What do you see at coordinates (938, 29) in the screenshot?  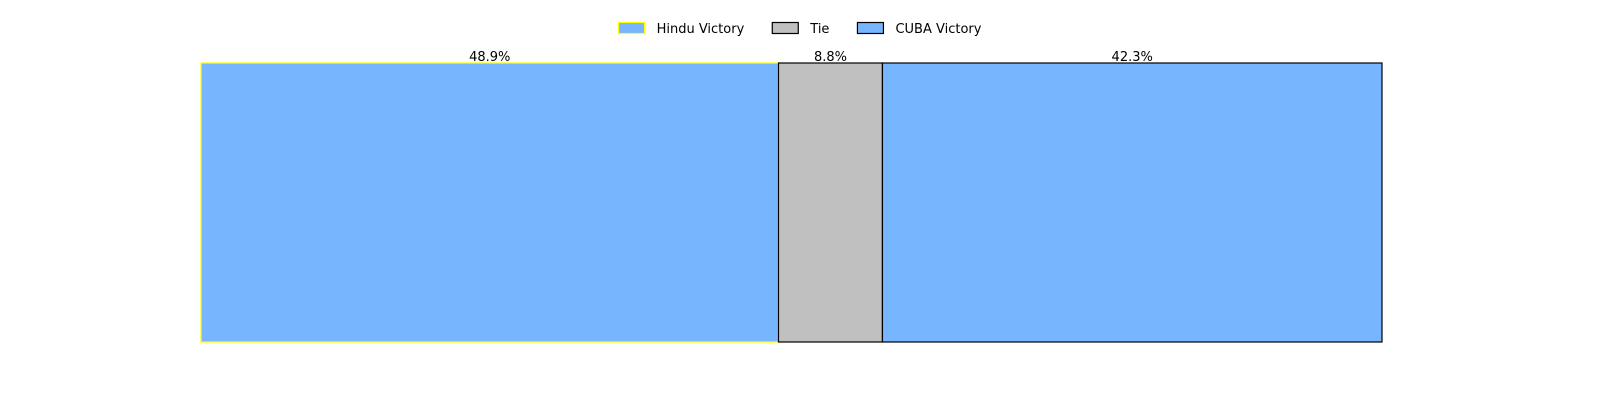 I see `legend-label-cuba-victory: CUBA Victory` at bounding box center [938, 29].